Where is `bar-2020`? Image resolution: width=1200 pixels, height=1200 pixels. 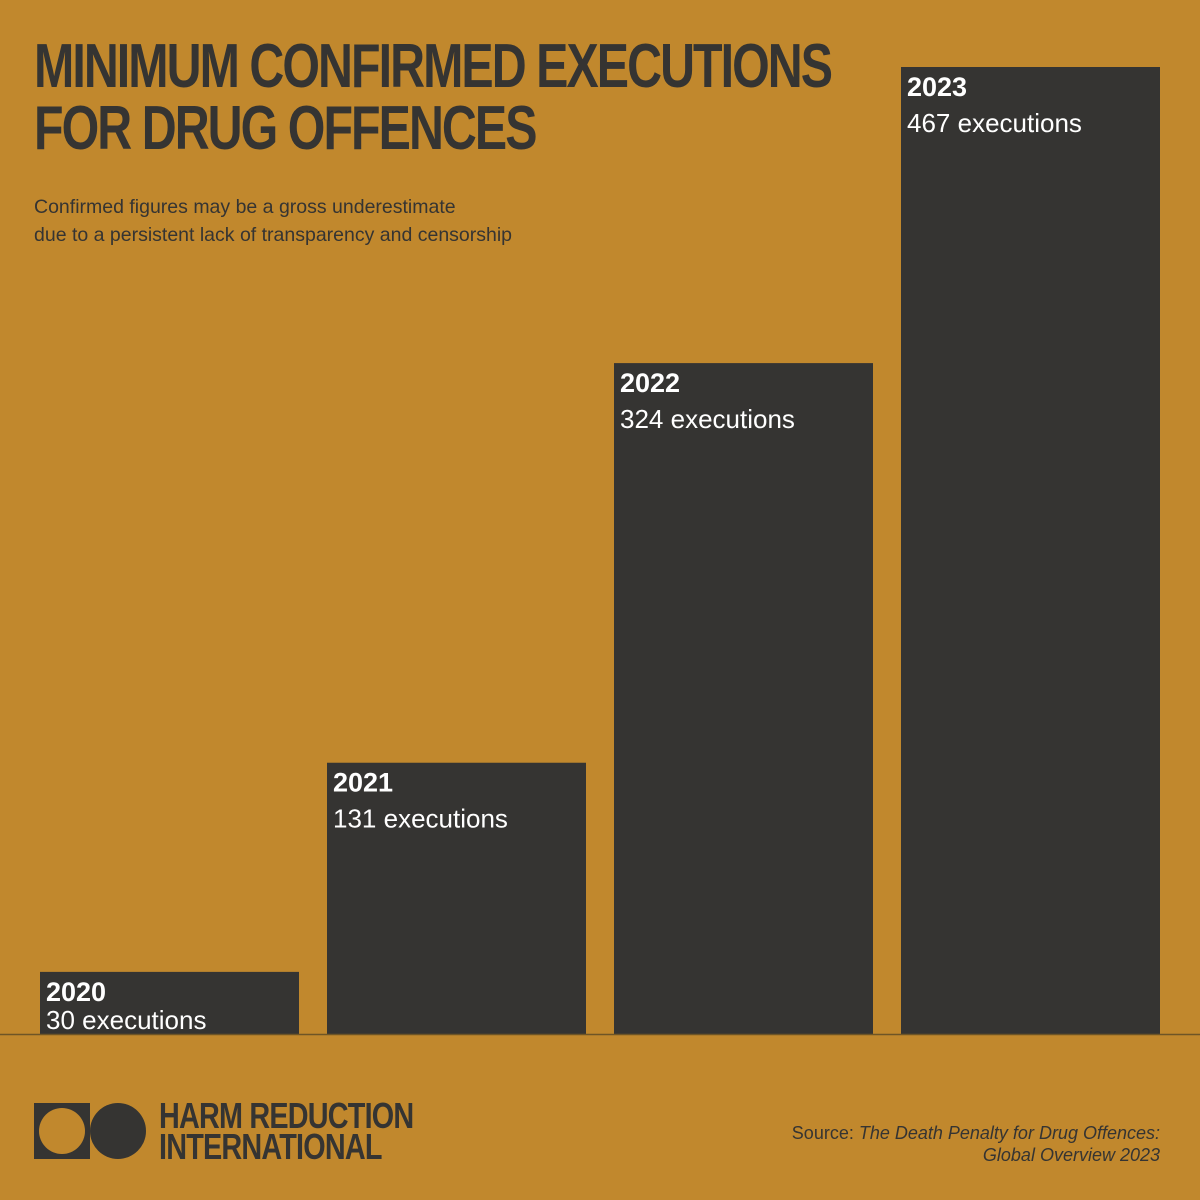
bar-2020 is located at coordinates (169, 1002).